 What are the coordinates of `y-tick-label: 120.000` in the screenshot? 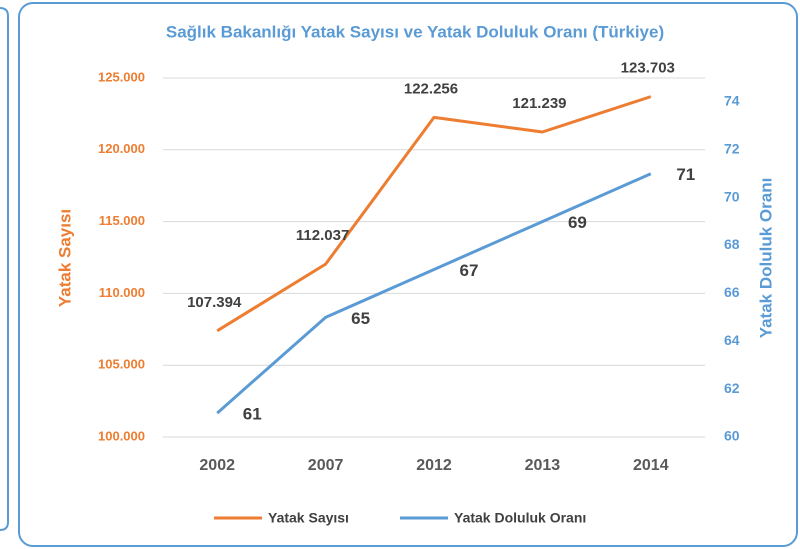 It's located at (121, 148).